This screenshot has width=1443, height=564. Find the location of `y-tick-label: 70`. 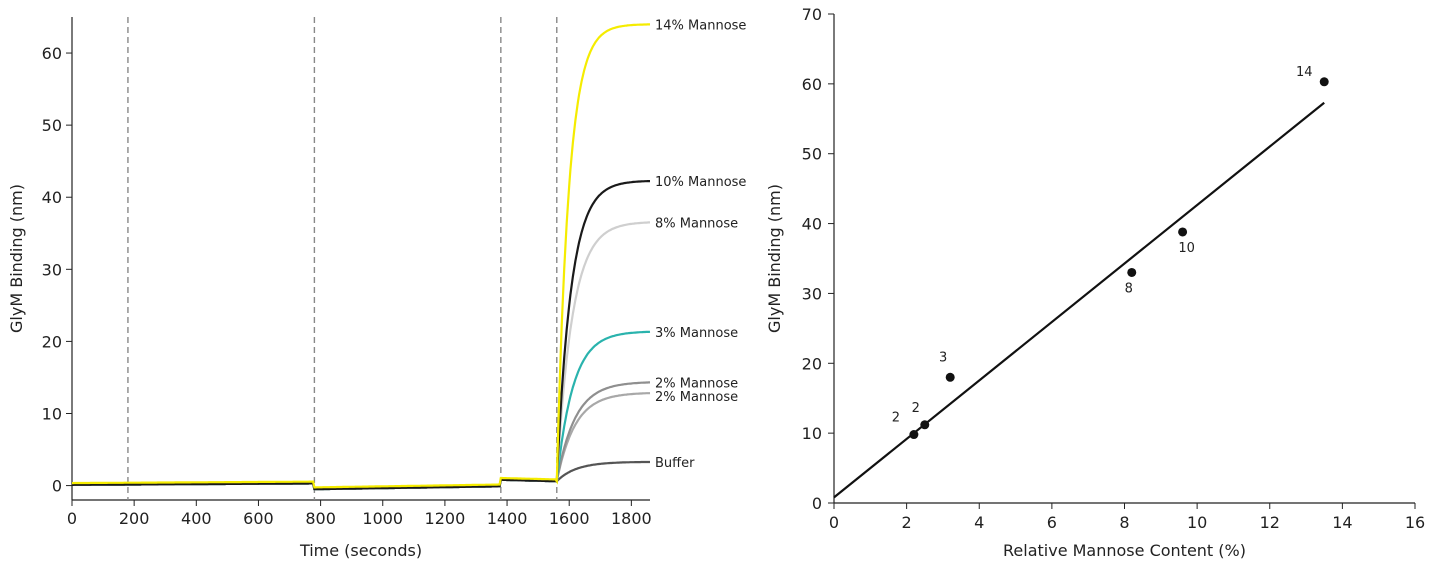

y-tick-label: 70 is located at coordinates (812, 14).